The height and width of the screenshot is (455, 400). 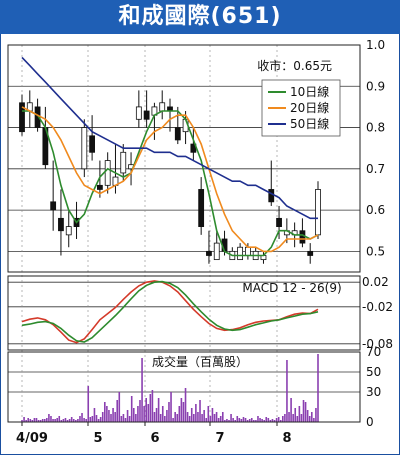 I want to click on price-tick-label: 0.8, so click(x=375, y=128).